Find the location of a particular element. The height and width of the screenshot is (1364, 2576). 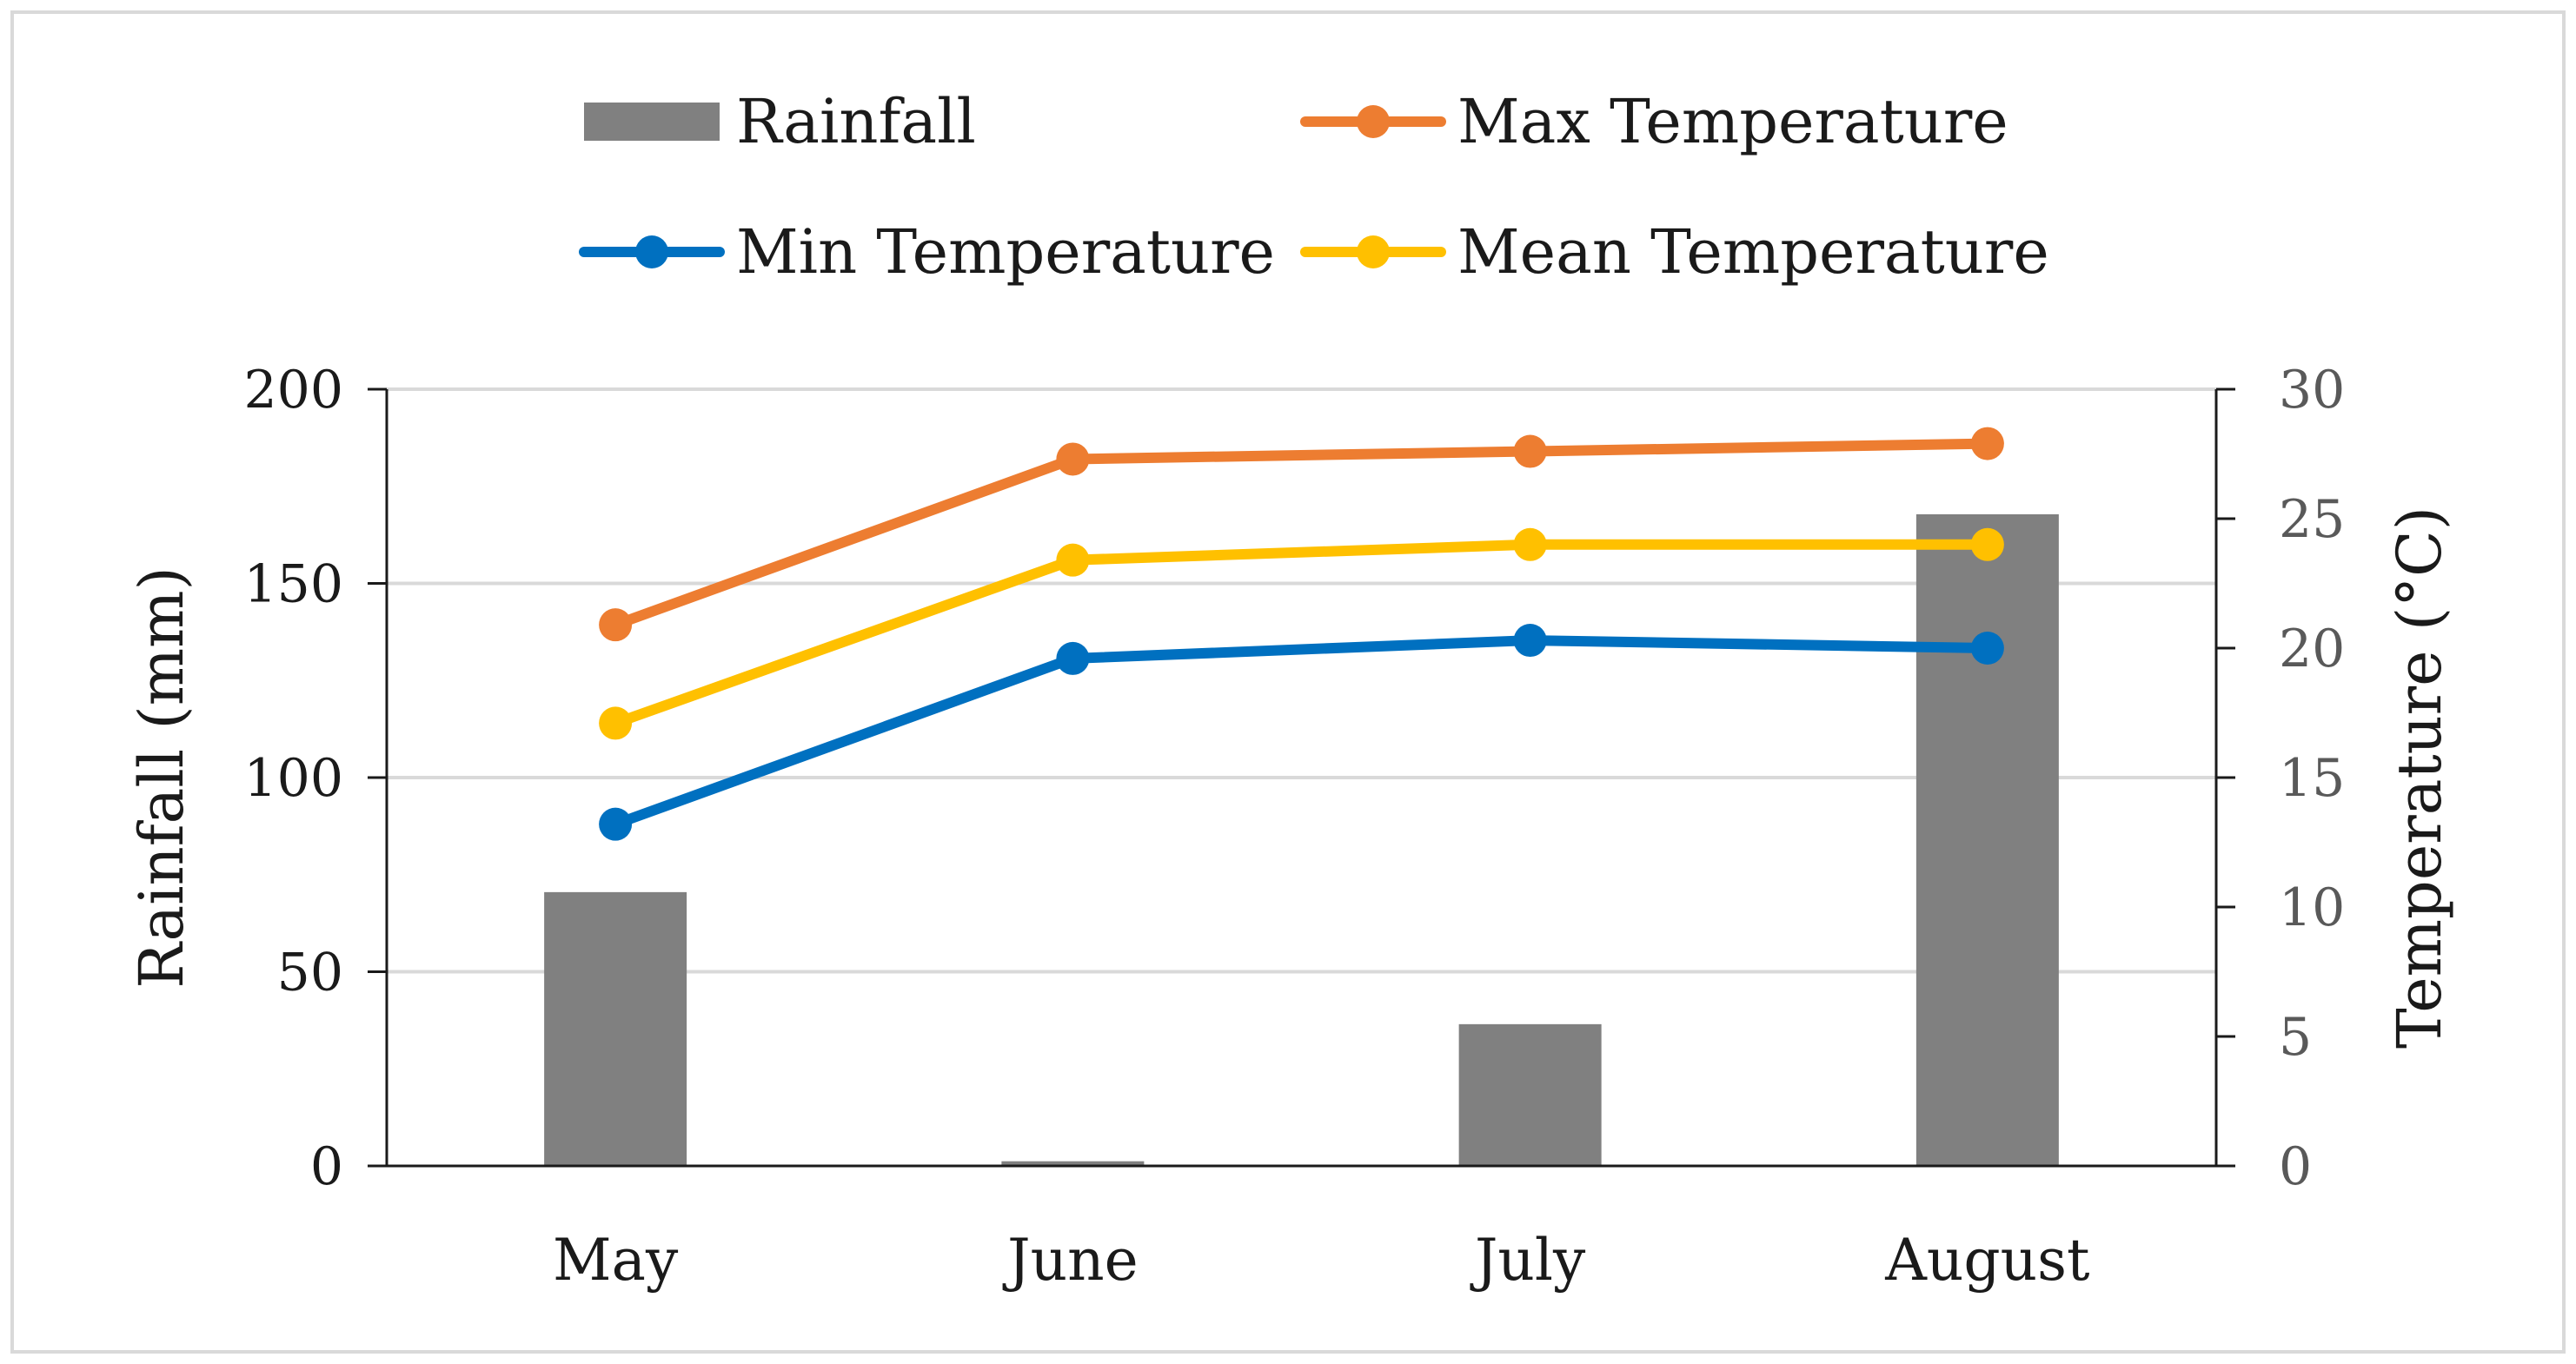

min-temperature-line is located at coordinates (1301, 733).